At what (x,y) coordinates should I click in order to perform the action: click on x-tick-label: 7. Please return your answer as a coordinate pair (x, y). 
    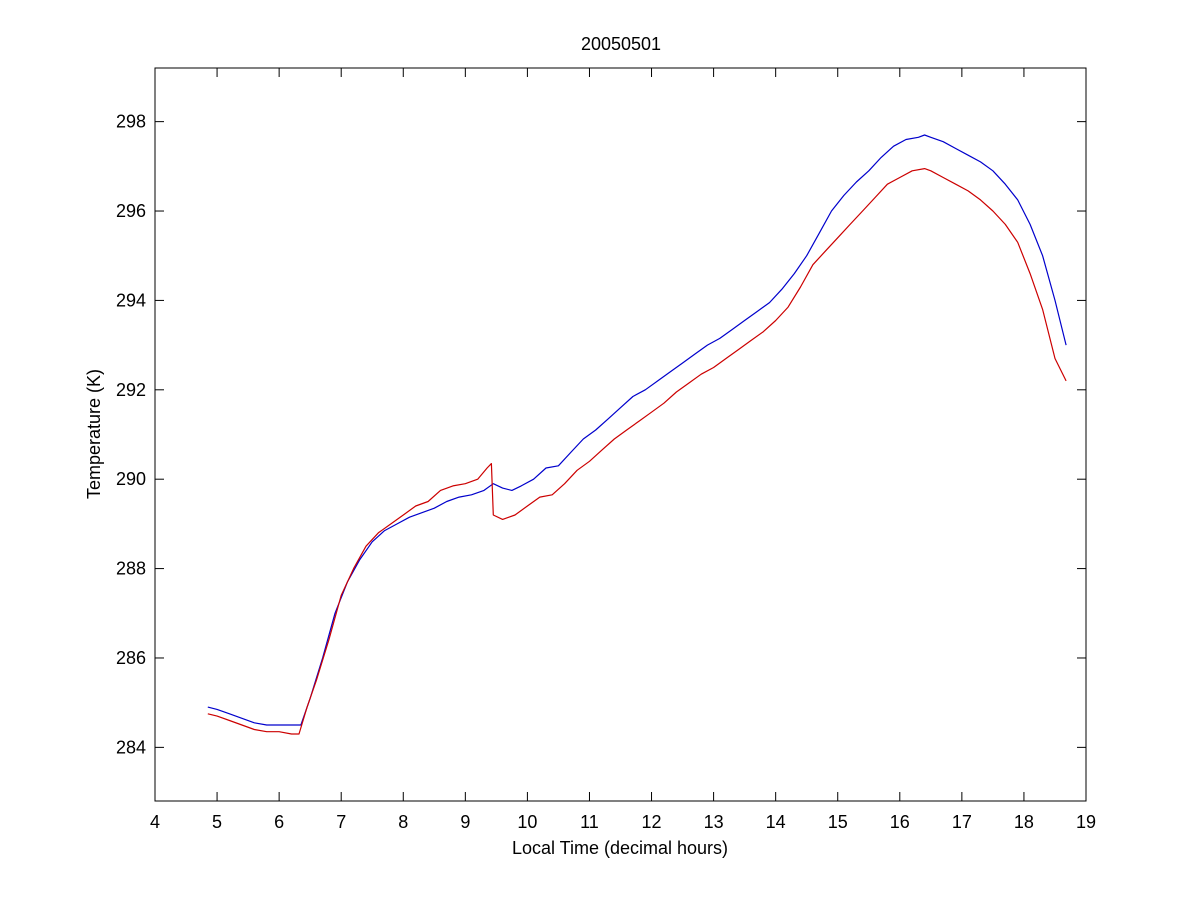
    Looking at the image, I should click on (341, 822).